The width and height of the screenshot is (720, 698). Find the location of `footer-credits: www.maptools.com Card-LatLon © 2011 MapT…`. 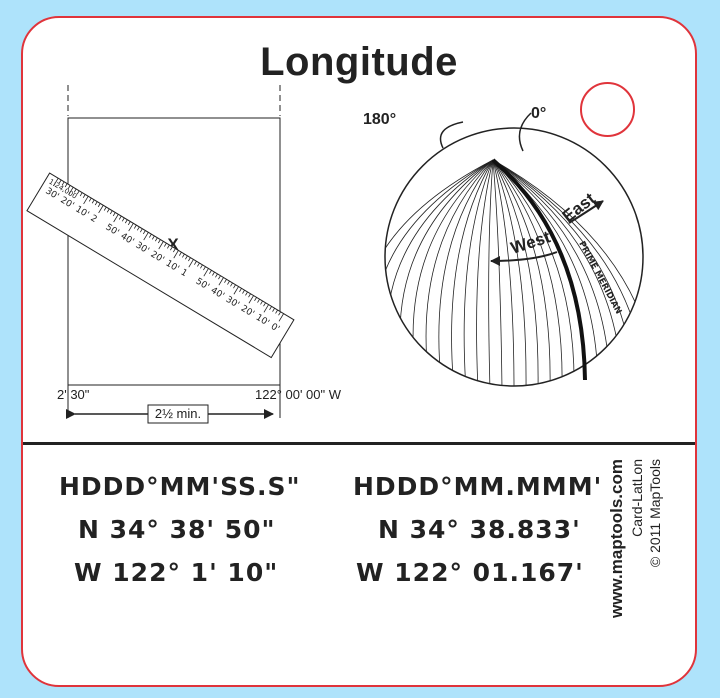

footer-credits: www.maptools.com Card-LatLon © 2011 MapT… is located at coordinates (650, 567).